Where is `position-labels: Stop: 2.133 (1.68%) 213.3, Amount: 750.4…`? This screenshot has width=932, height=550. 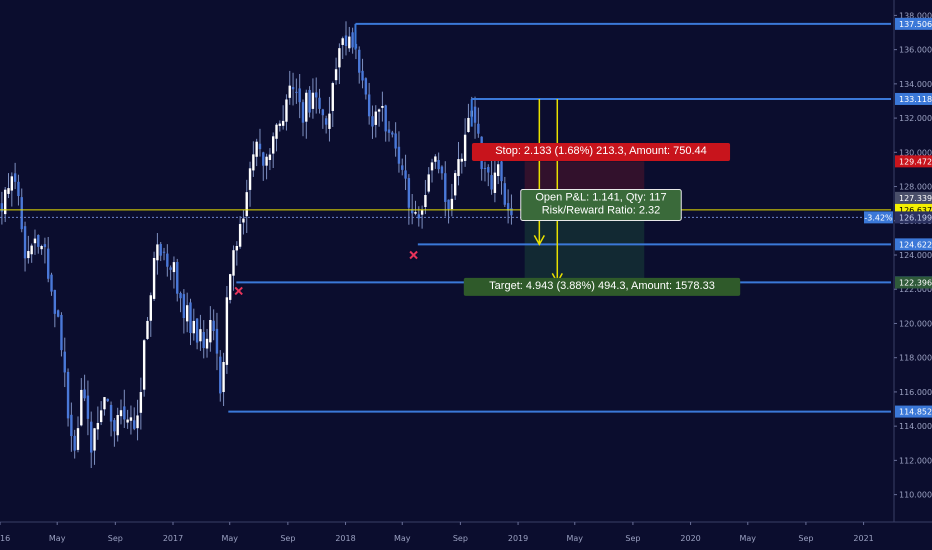 position-labels: Stop: 2.133 (1.68%) 213.3, Amount: 750.4… is located at coordinates (602, 219).